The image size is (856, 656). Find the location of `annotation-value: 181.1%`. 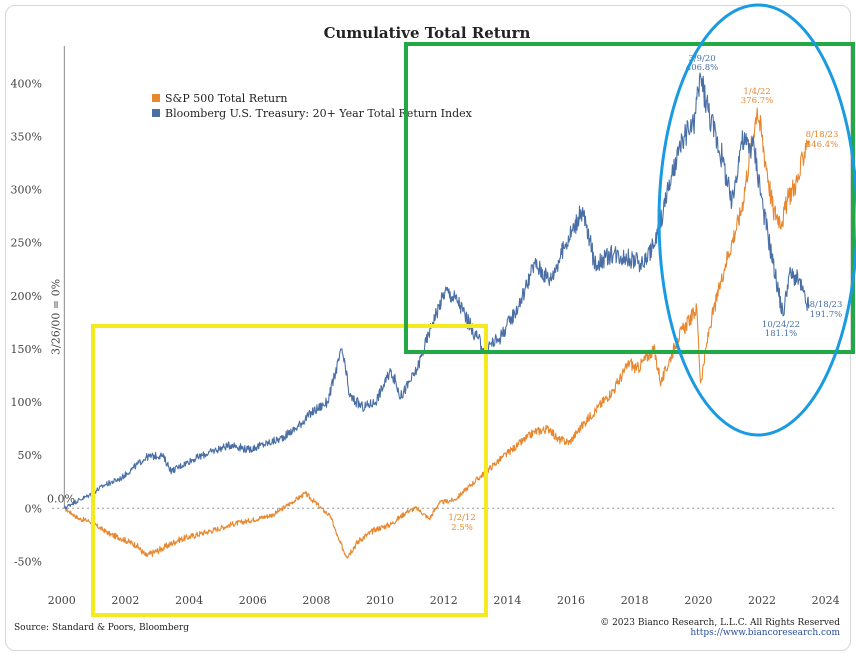

annotation-value: 181.1% is located at coordinates (781, 334).